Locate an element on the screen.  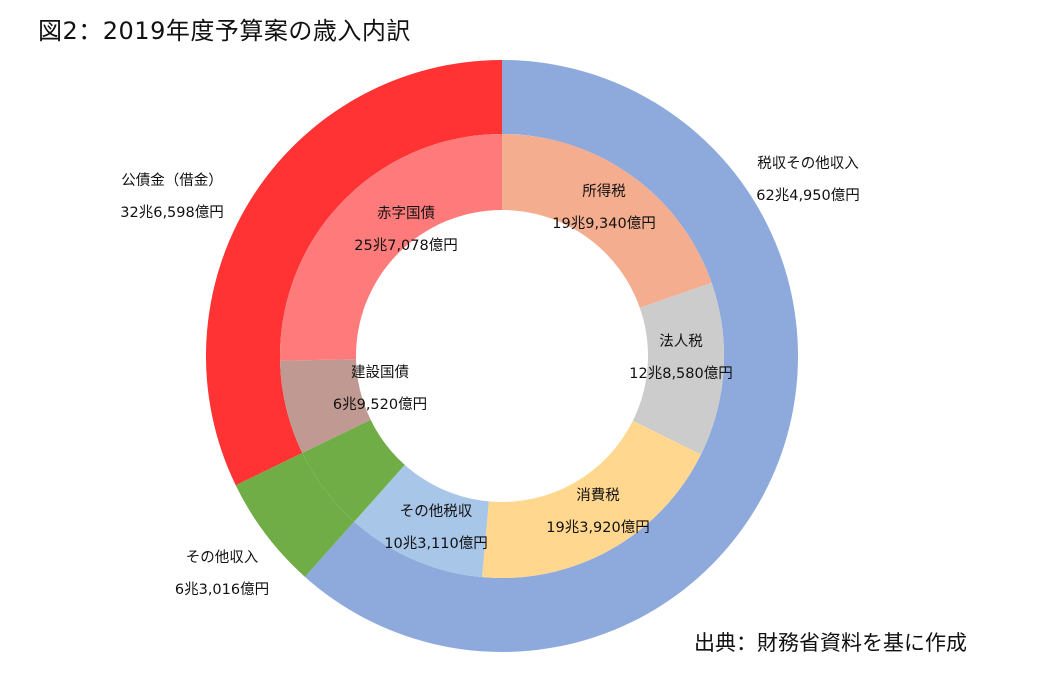
outer-value-label-0: 62兆4,950億円 is located at coordinates (807, 195).